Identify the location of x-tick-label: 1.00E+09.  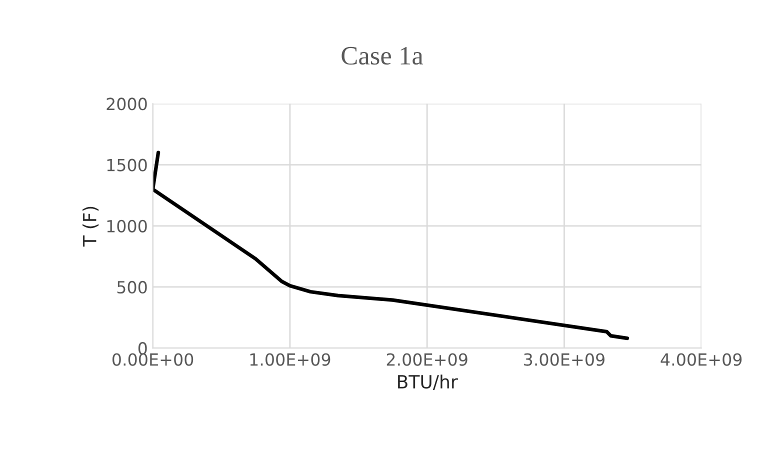
(290, 359).